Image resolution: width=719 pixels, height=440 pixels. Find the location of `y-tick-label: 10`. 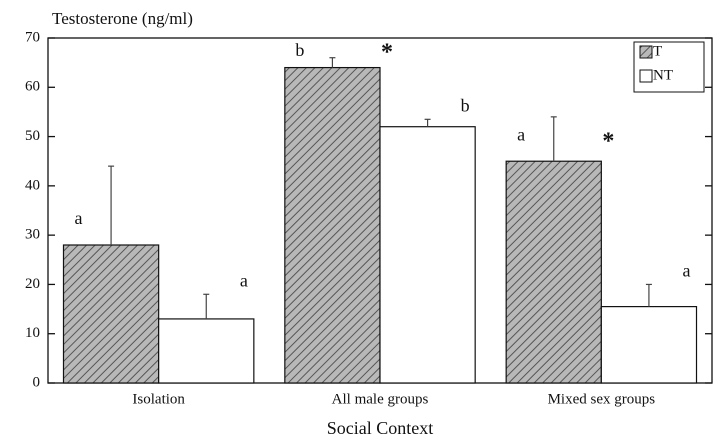

y-tick-label: 10 is located at coordinates (32, 333).